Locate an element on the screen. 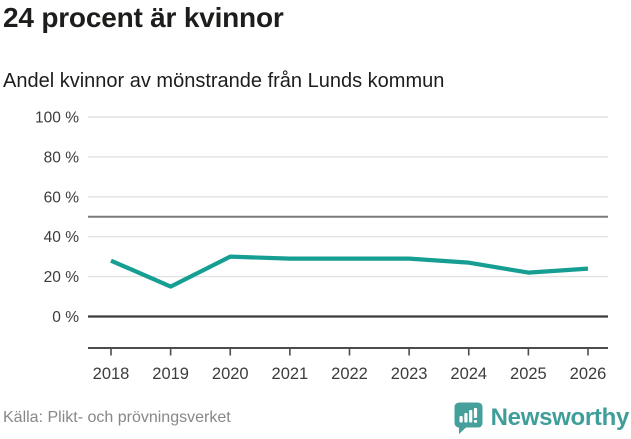 This screenshot has height=439, width=631. x-axis-label: 2022 is located at coordinates (349, 374).